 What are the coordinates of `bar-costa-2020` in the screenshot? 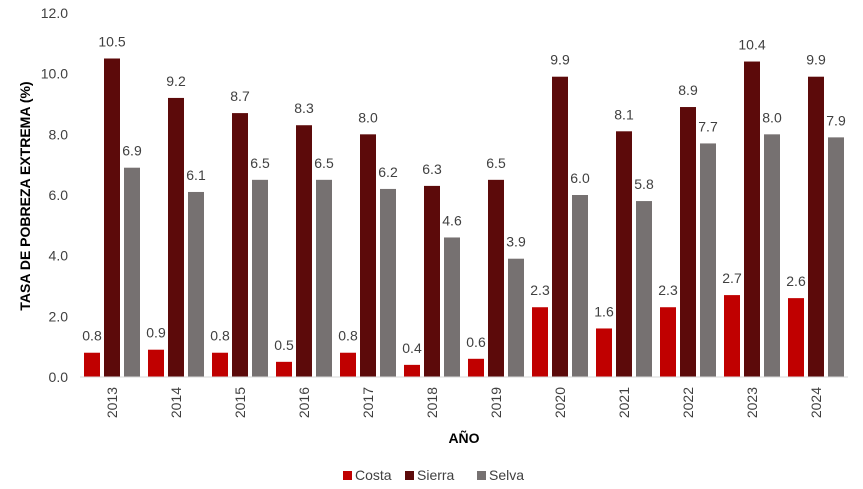 It's located at (540, 342).